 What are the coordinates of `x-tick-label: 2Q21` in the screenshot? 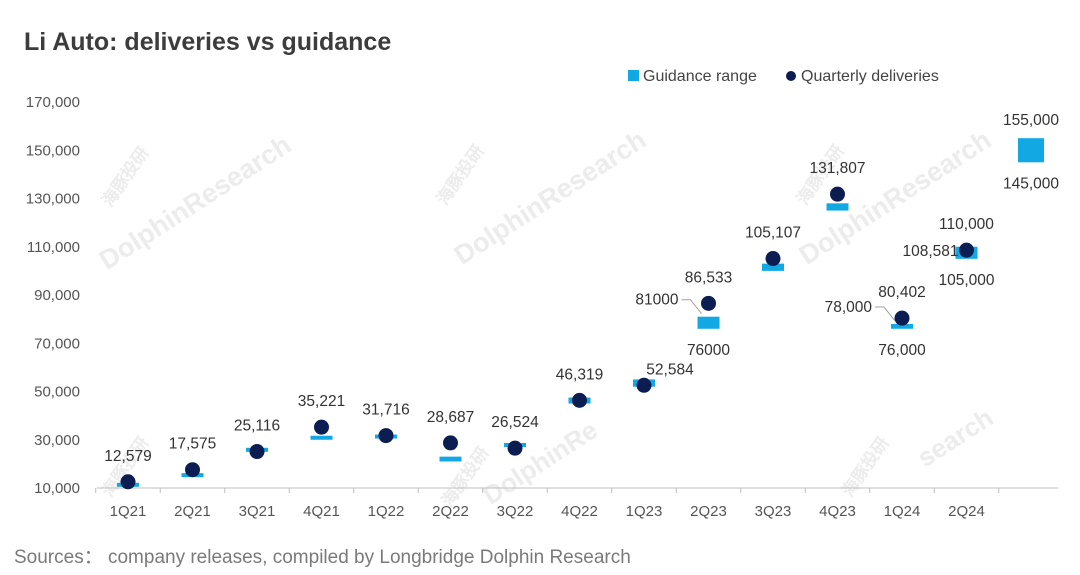 It's located at (192, 511).